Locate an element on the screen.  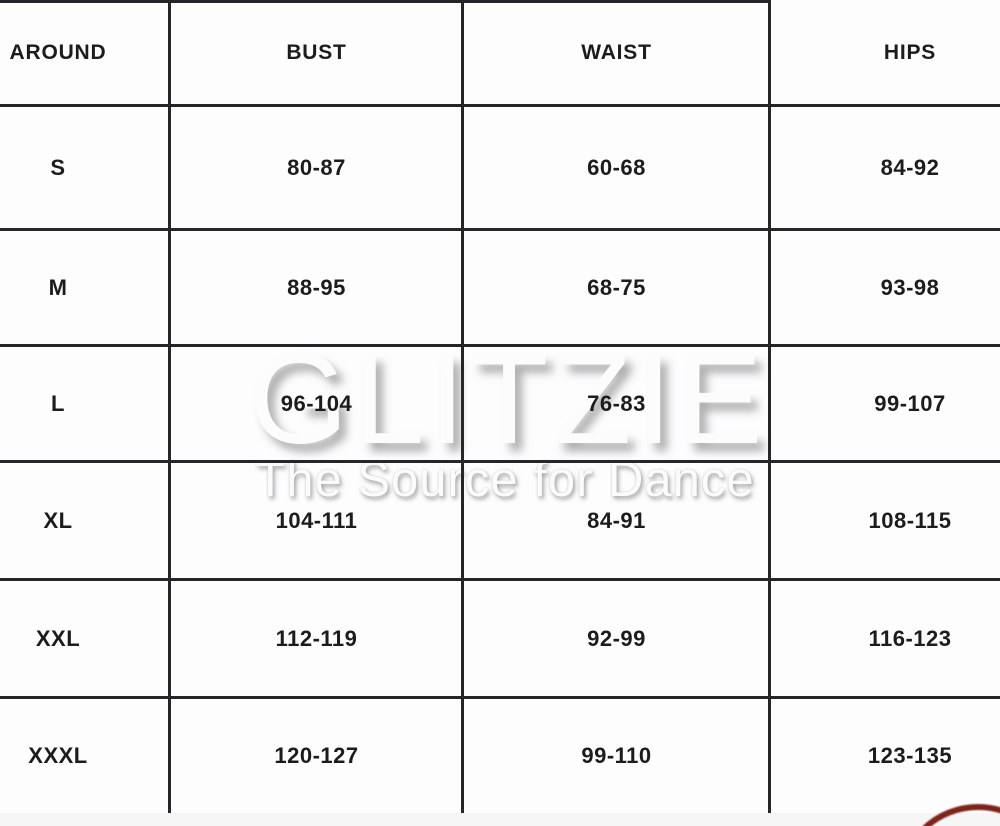
waist-value: 68-75 is located at coordinates (616, 287).